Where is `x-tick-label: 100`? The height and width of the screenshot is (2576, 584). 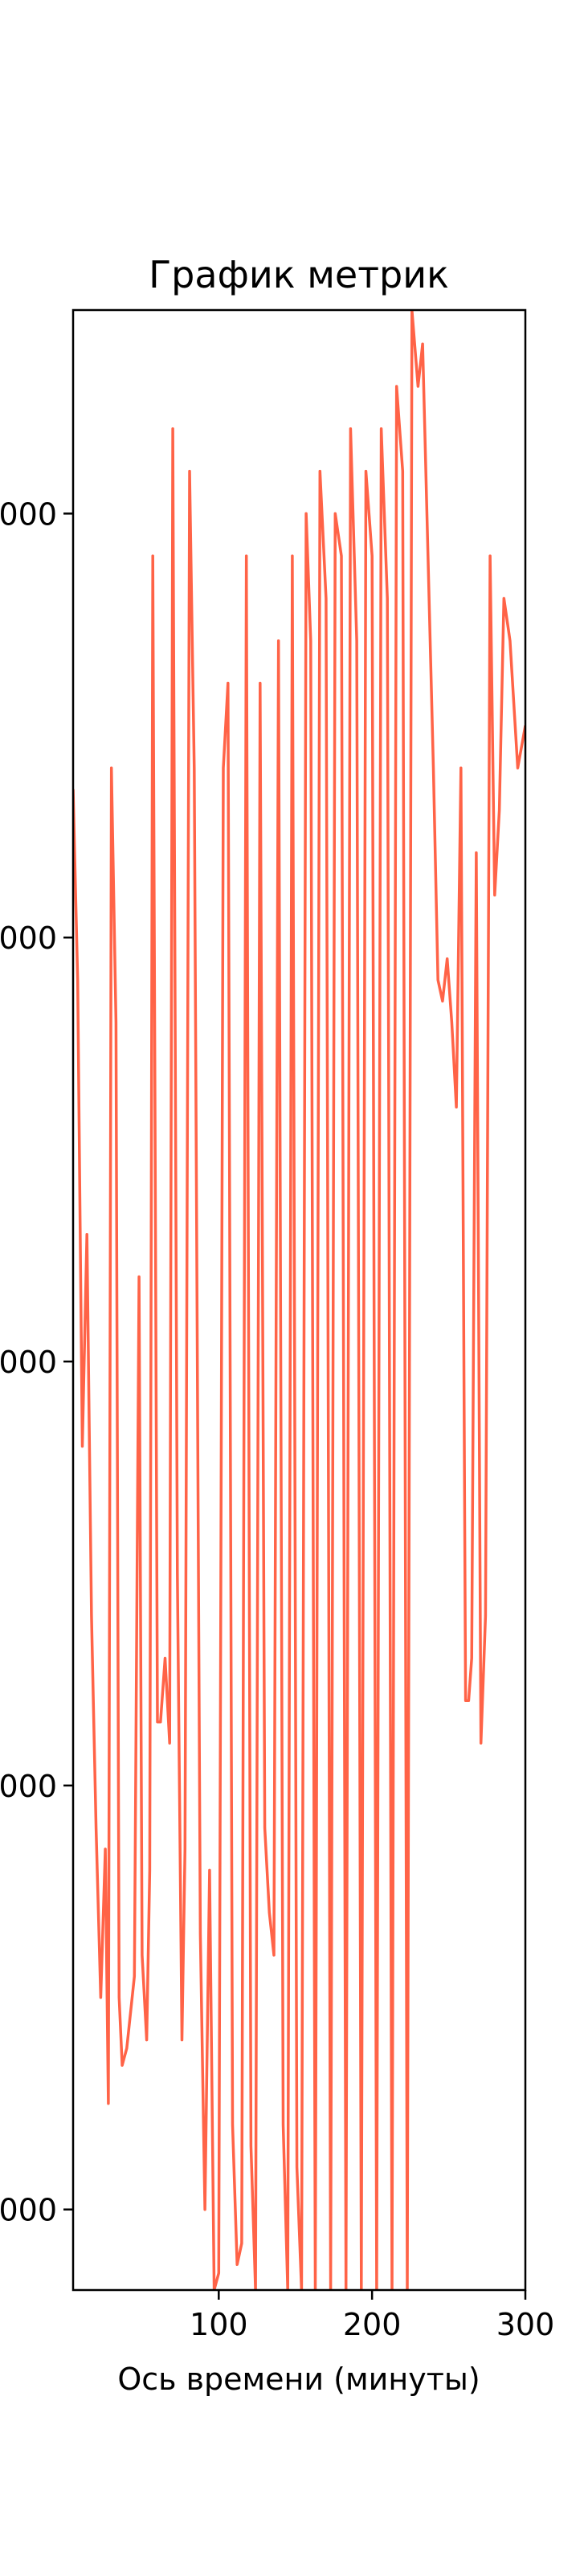
x-tick-label: 100 is located at coordinates (219, 2324).